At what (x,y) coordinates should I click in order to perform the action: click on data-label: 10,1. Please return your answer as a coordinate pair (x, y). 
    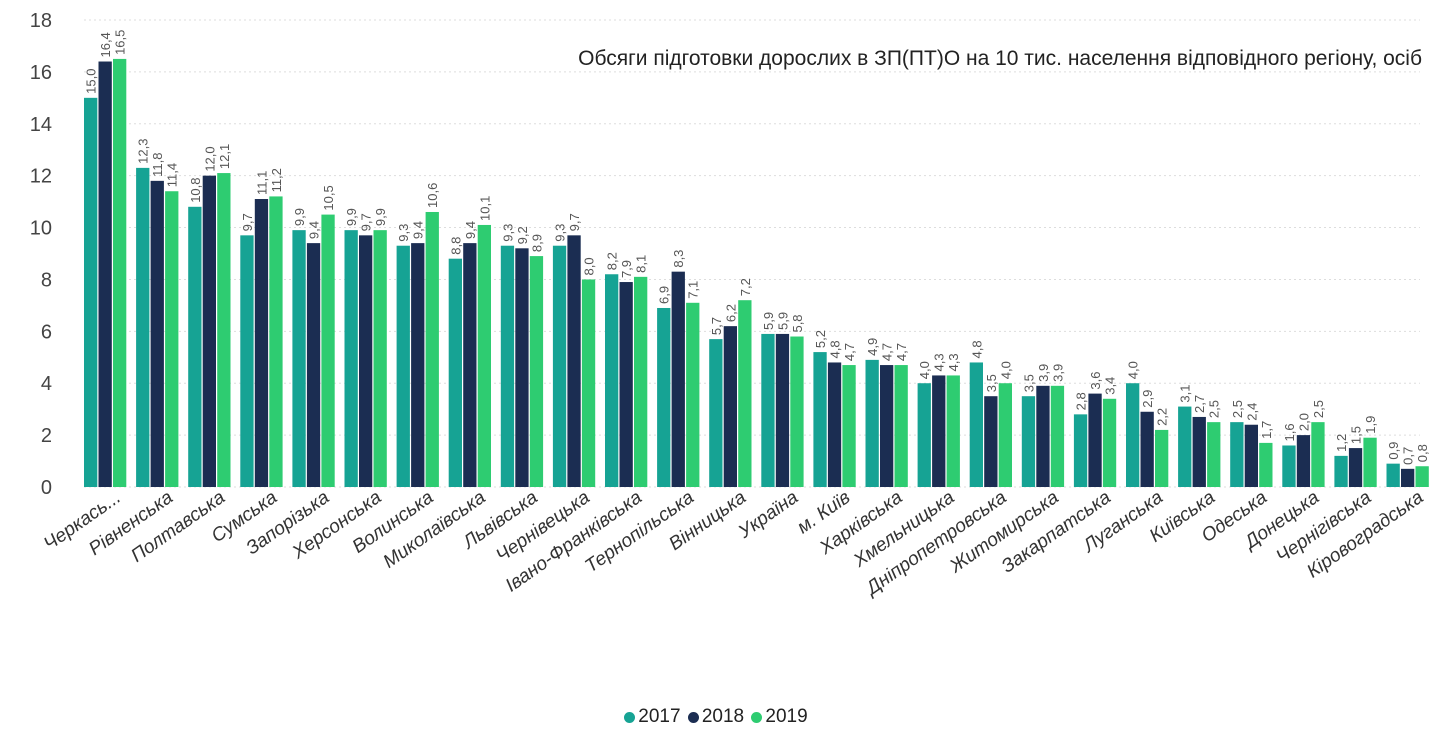
    Looking at the image, I should click on (484, 208).